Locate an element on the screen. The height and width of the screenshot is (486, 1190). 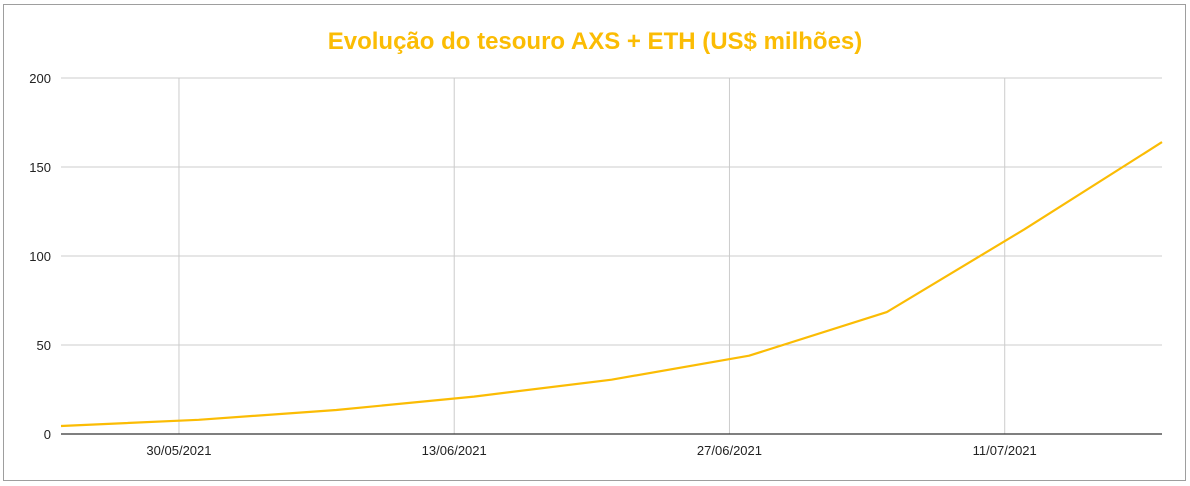
x-tick-label: 30/05/2021 is located at coordinates (178, 450).